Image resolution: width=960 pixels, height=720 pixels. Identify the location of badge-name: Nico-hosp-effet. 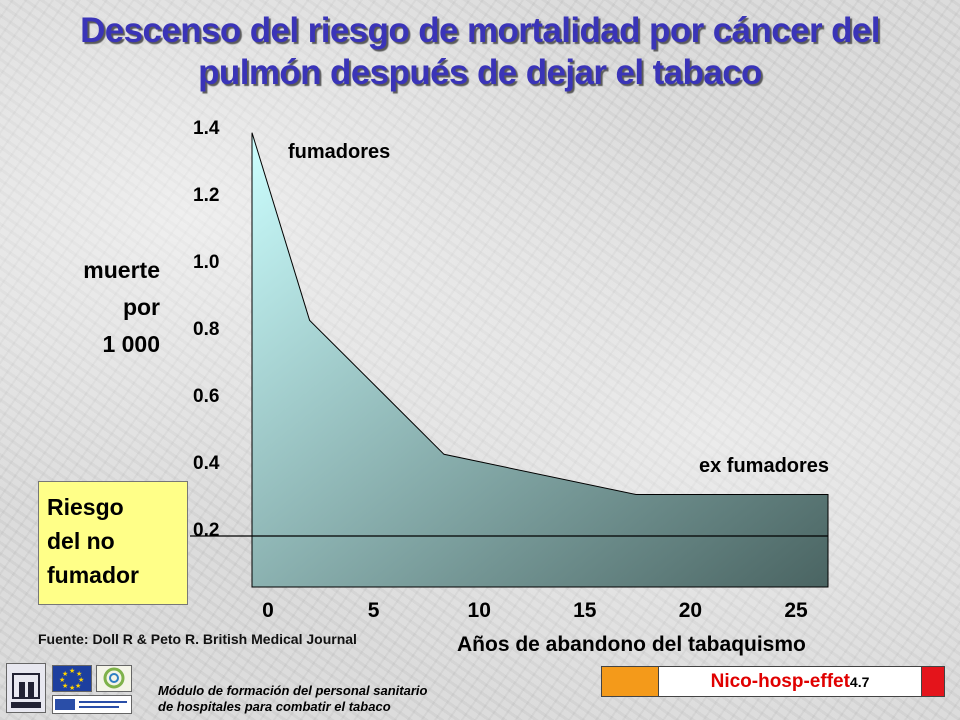
(780, 681).